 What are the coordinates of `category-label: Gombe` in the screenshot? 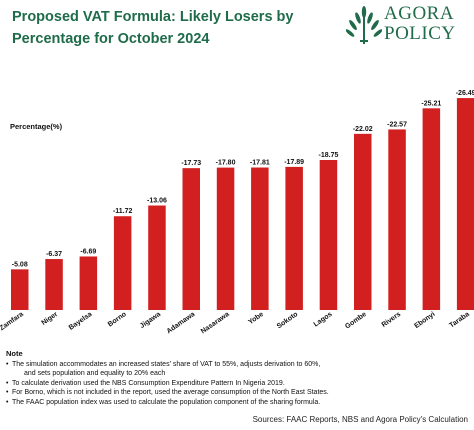 It's located at (356, 321).